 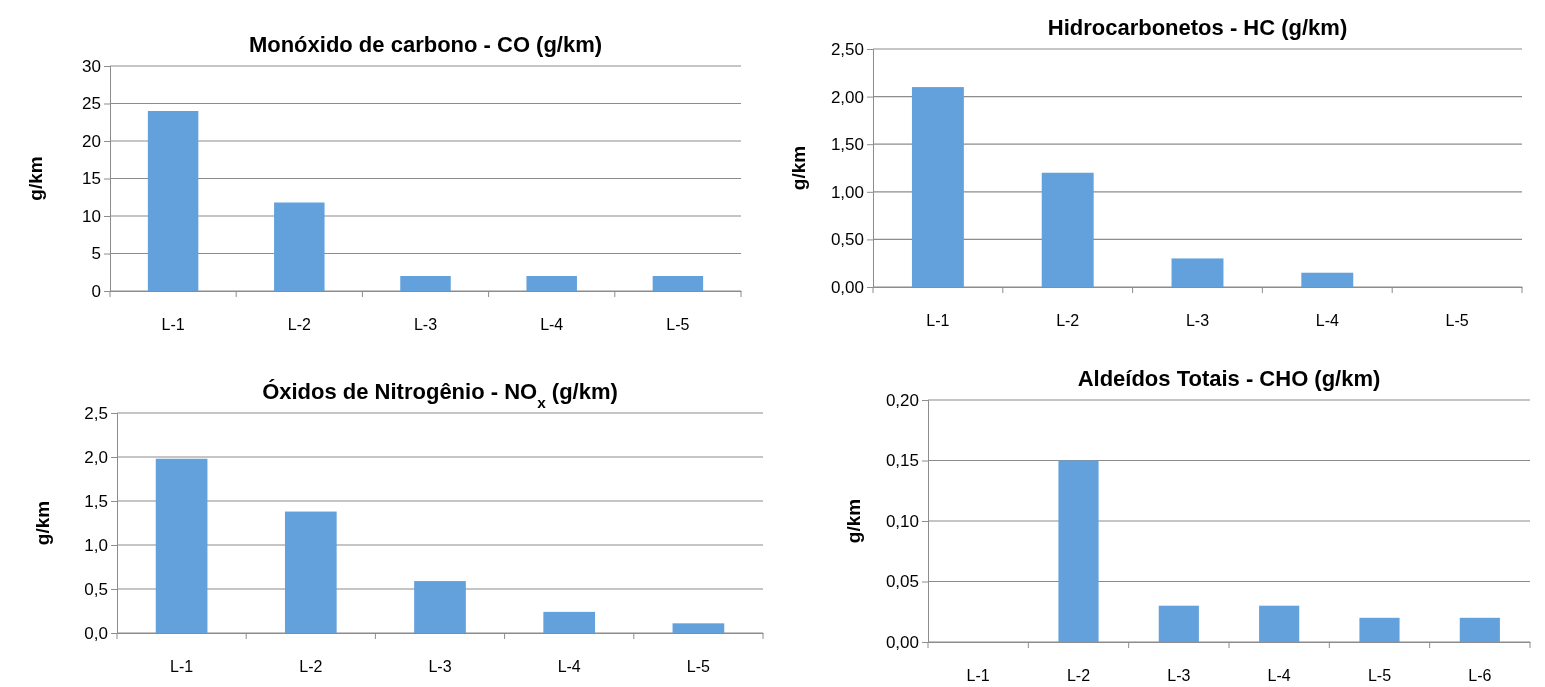 What do you see at coordinates (902, 521) in the screenshot?
I see `y-tick-label: 0,10` at bounding box center [902, 521].